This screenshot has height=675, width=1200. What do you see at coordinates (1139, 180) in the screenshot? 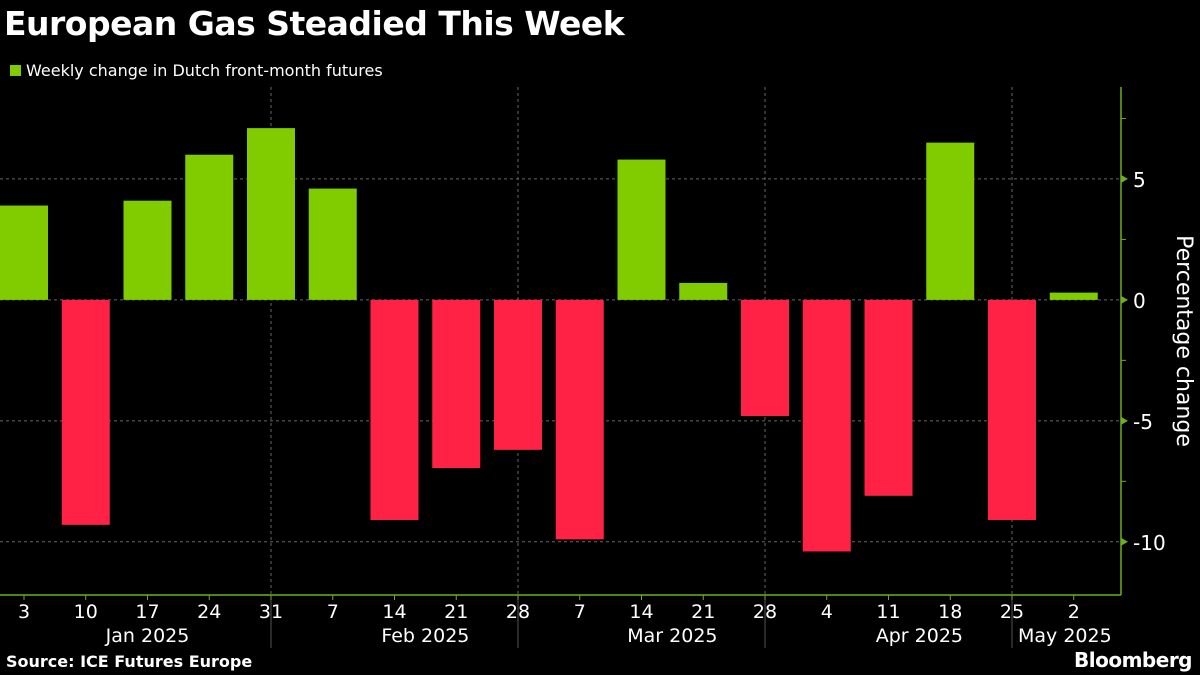
I see `y-tick-label: 5` at bounding box center [1139, 180].